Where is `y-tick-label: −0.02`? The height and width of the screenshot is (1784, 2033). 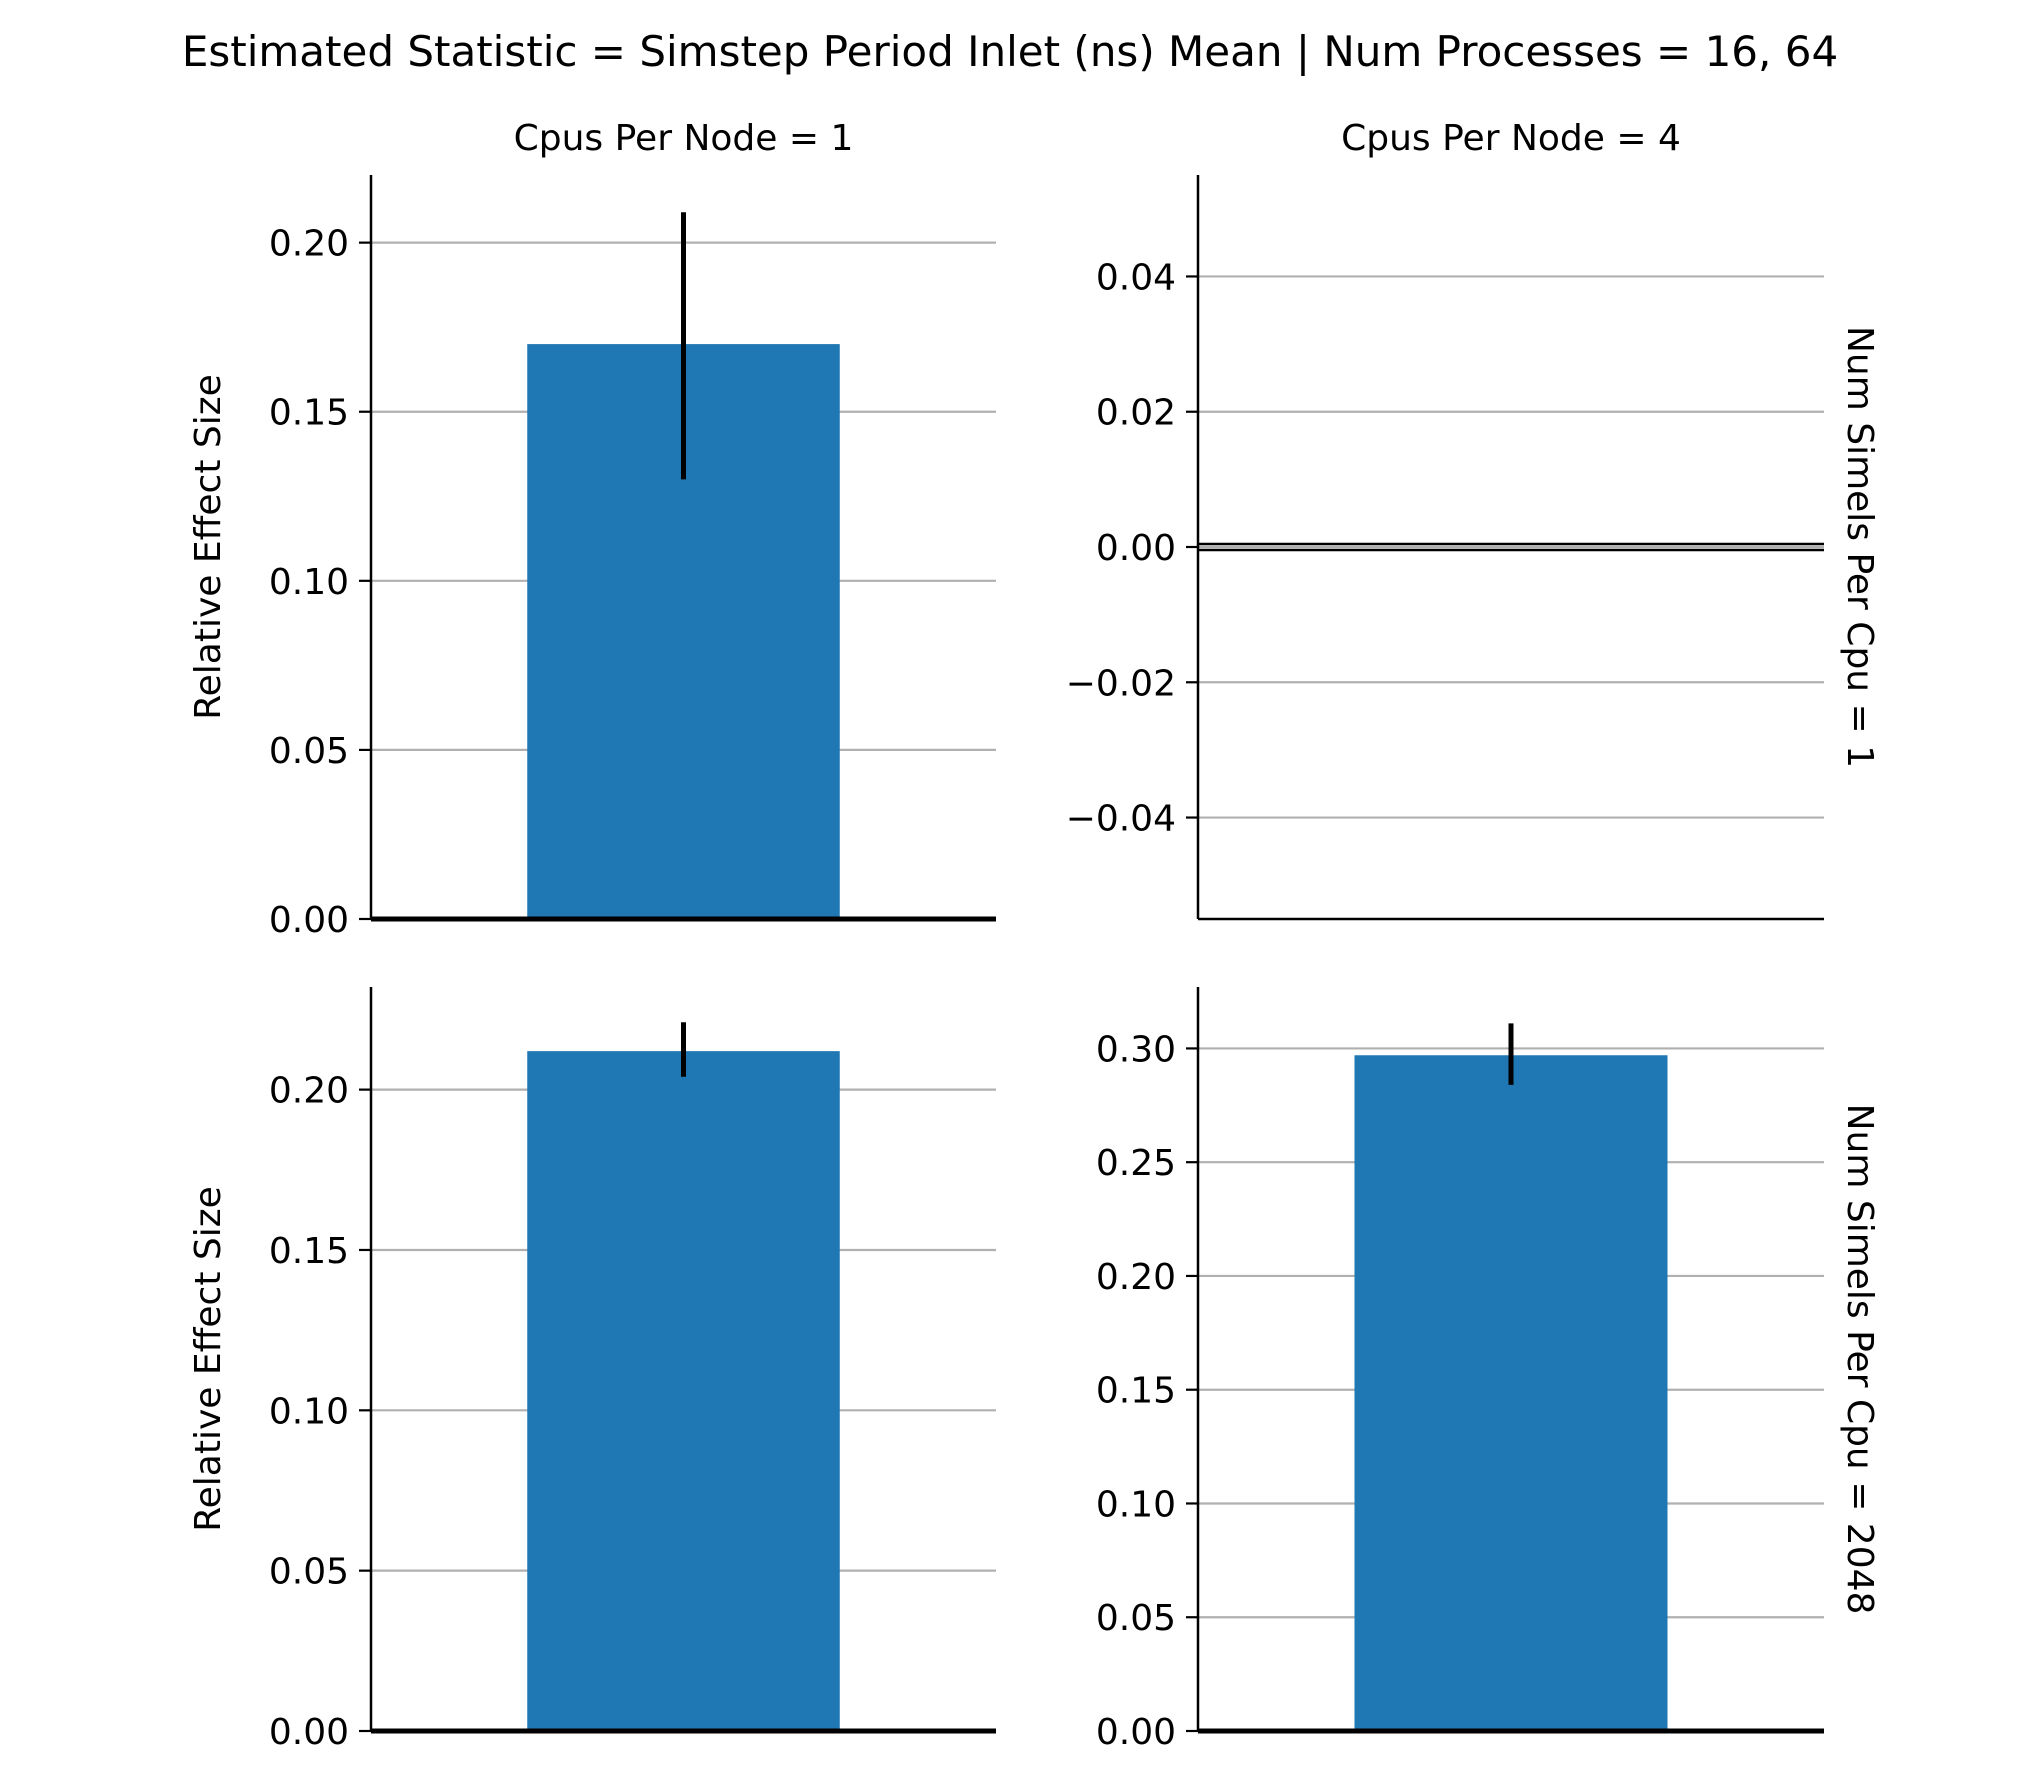 y-tick-label: −0.02 is located at coordinates (1121, 683).